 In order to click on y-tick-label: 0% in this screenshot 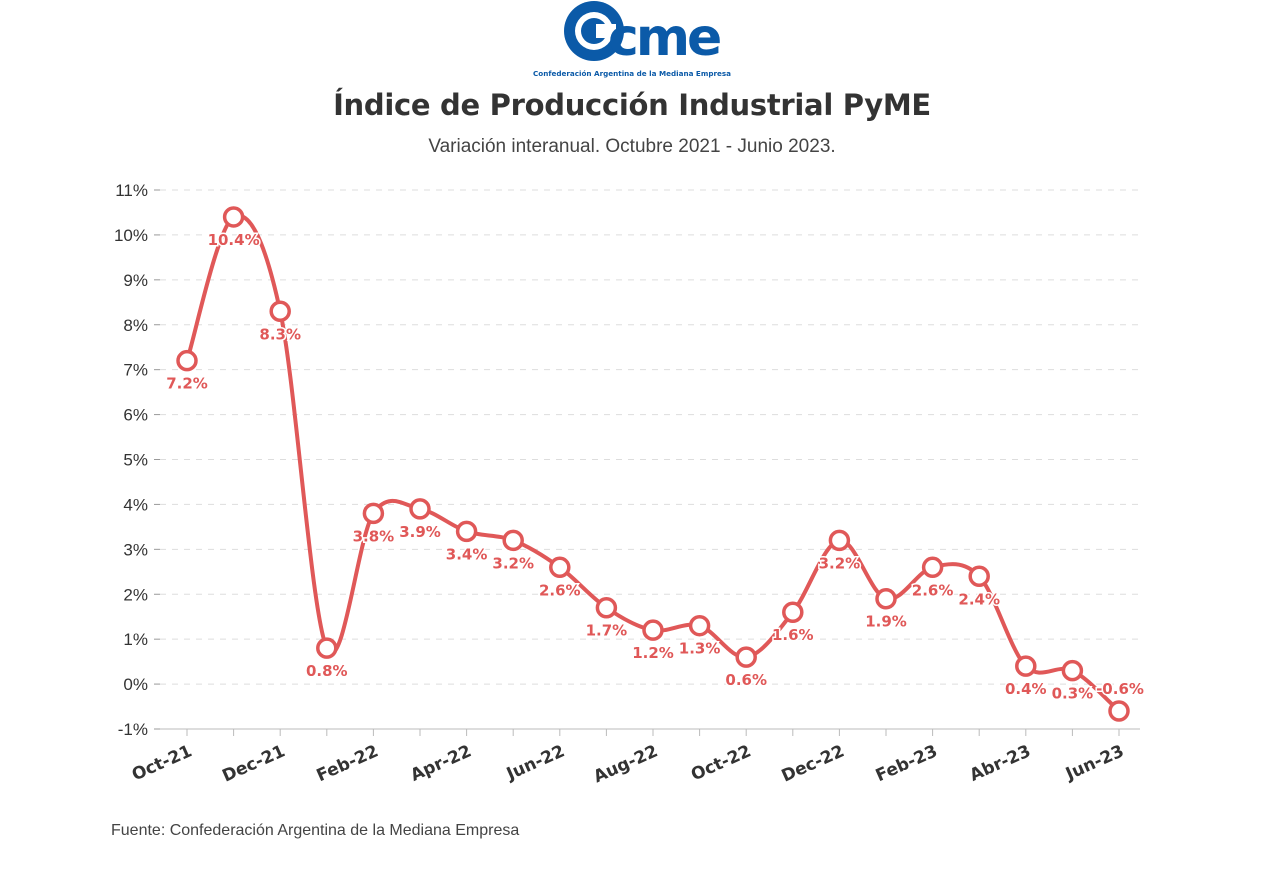, I will do `click(135, 684)`.